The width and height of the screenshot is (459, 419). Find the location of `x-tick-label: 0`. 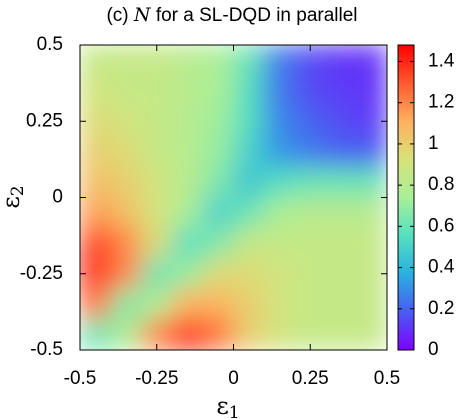

x-tick-label: 0 is located at coordinates (233, 378).